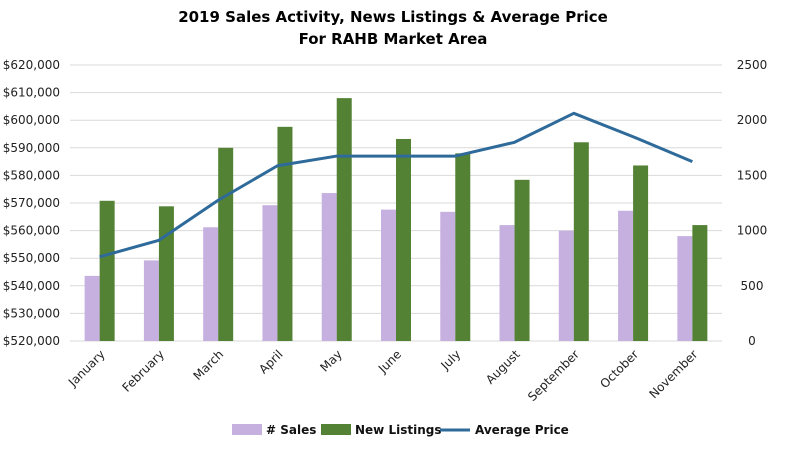 The height and width of the screenshot is (452, 786). What do you see at coordinates (673, 374) in the screenshot?
I see `x-tick-label: November` at bounding box center [673, 374].